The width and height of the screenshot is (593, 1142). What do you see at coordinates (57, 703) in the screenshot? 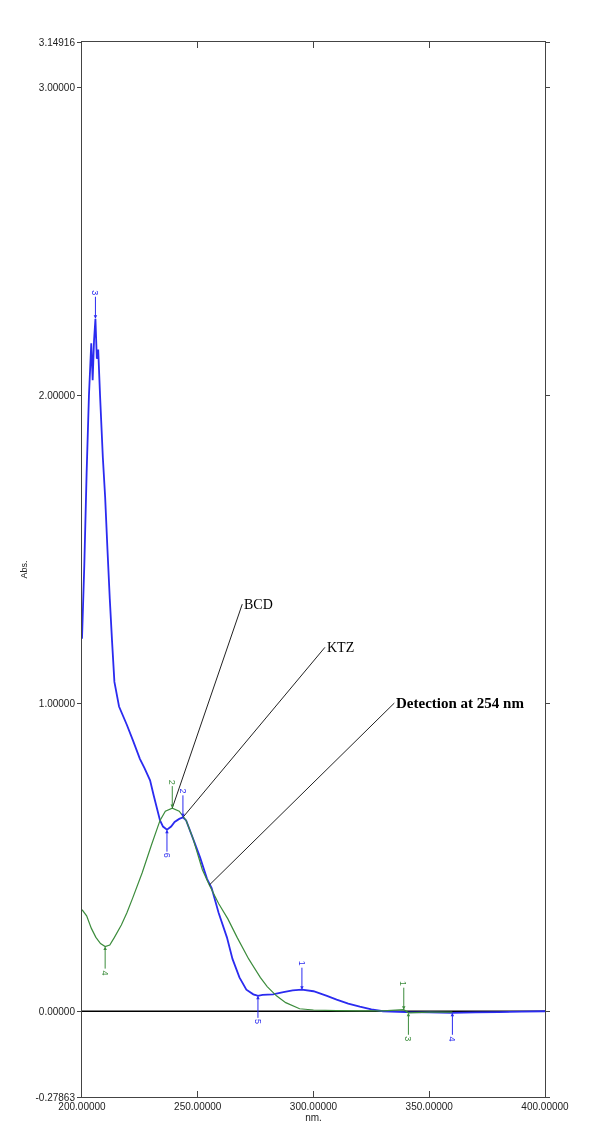
I see `y-tick-label: 1.00000` at bounding box center [57, 703].